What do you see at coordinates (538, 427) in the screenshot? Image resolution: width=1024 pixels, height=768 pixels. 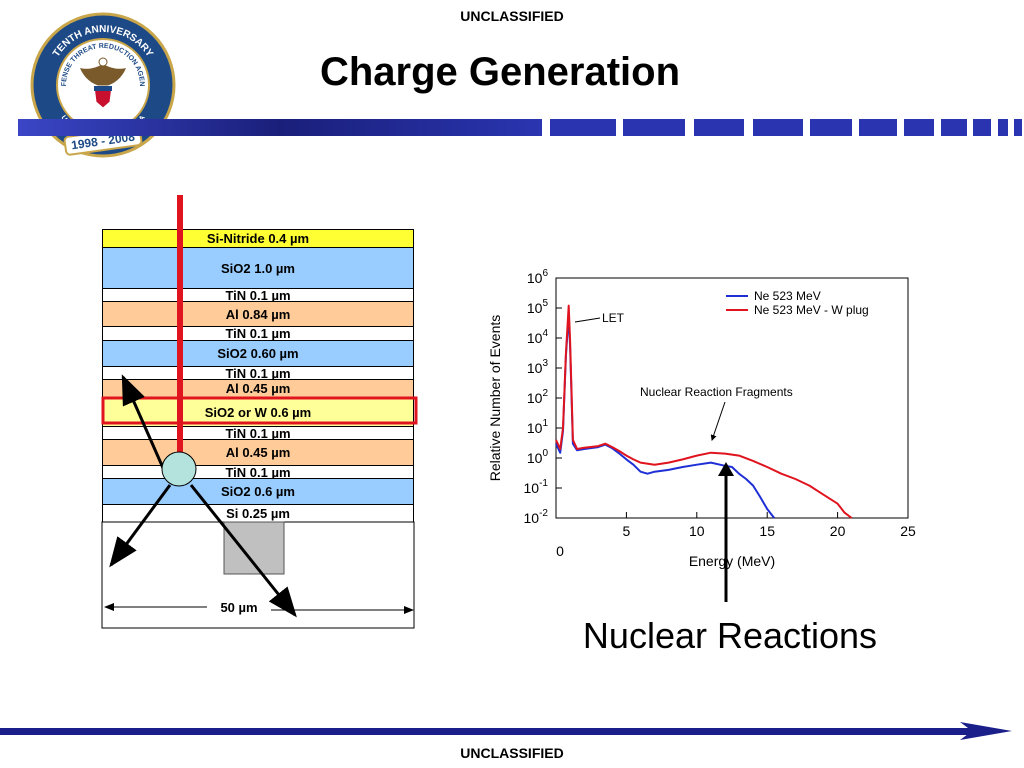 I see `y-tick-label: 10¹` at bounding box center [538, 427].